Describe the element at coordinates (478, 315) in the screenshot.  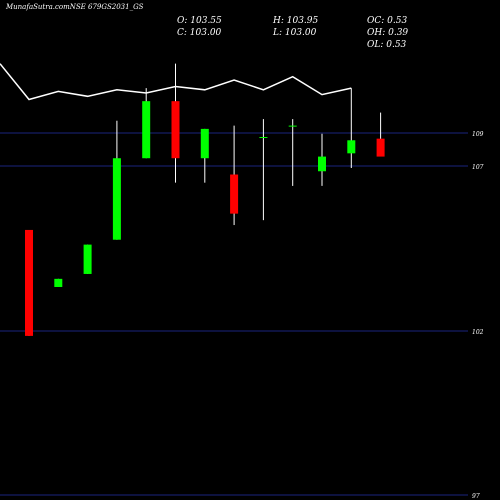
I see `label-layer: 109 107 102 97` at that location.